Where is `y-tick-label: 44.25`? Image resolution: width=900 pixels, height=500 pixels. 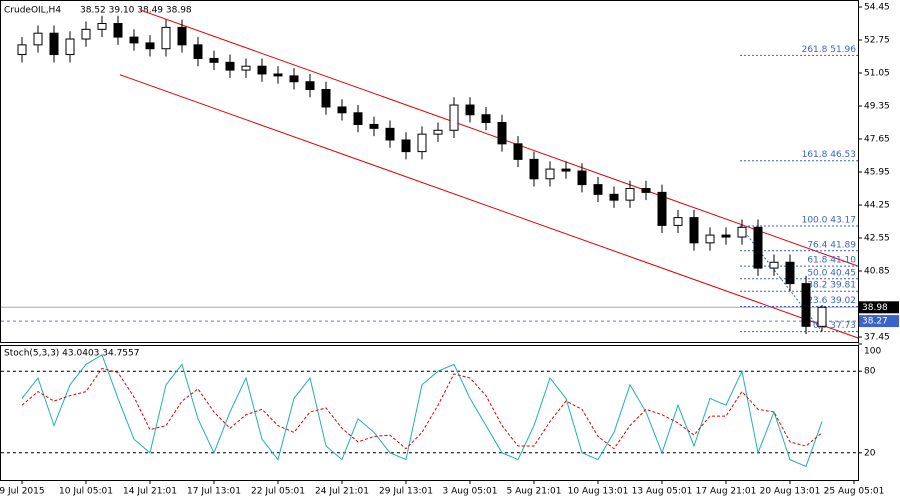
y-tick-label: 44.25 is located at coordinates (877, 206).